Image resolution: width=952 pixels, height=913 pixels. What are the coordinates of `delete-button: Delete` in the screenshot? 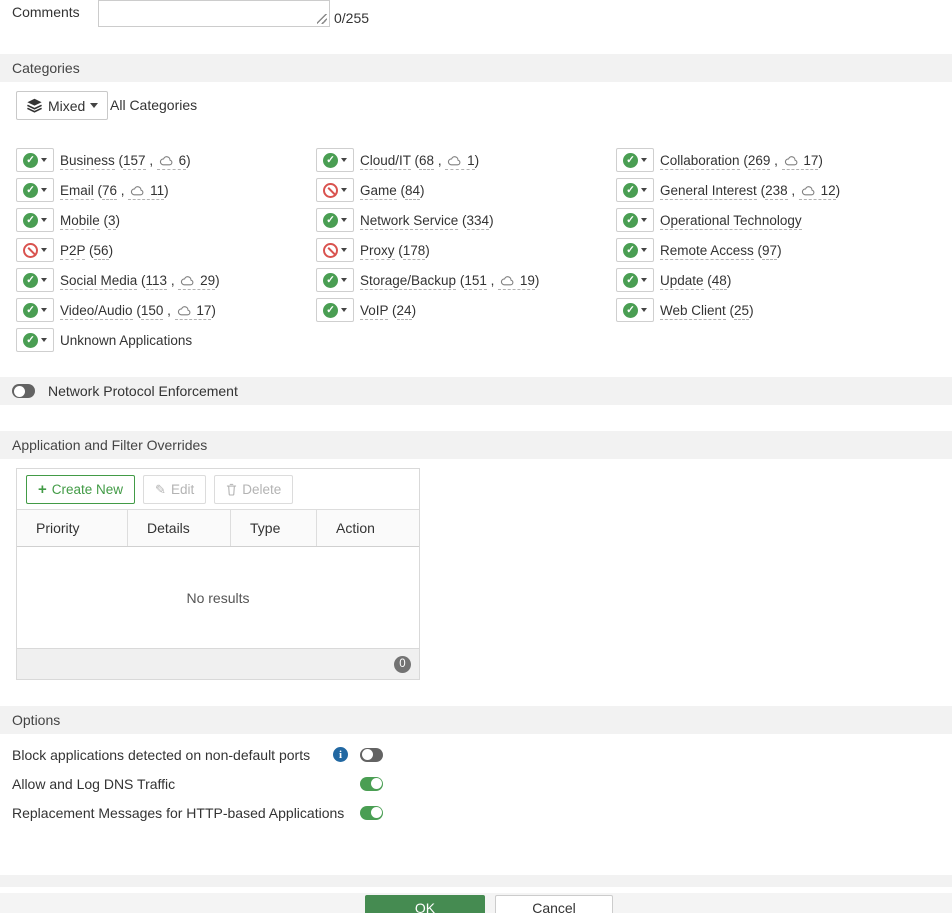 It's located at (254, 489).